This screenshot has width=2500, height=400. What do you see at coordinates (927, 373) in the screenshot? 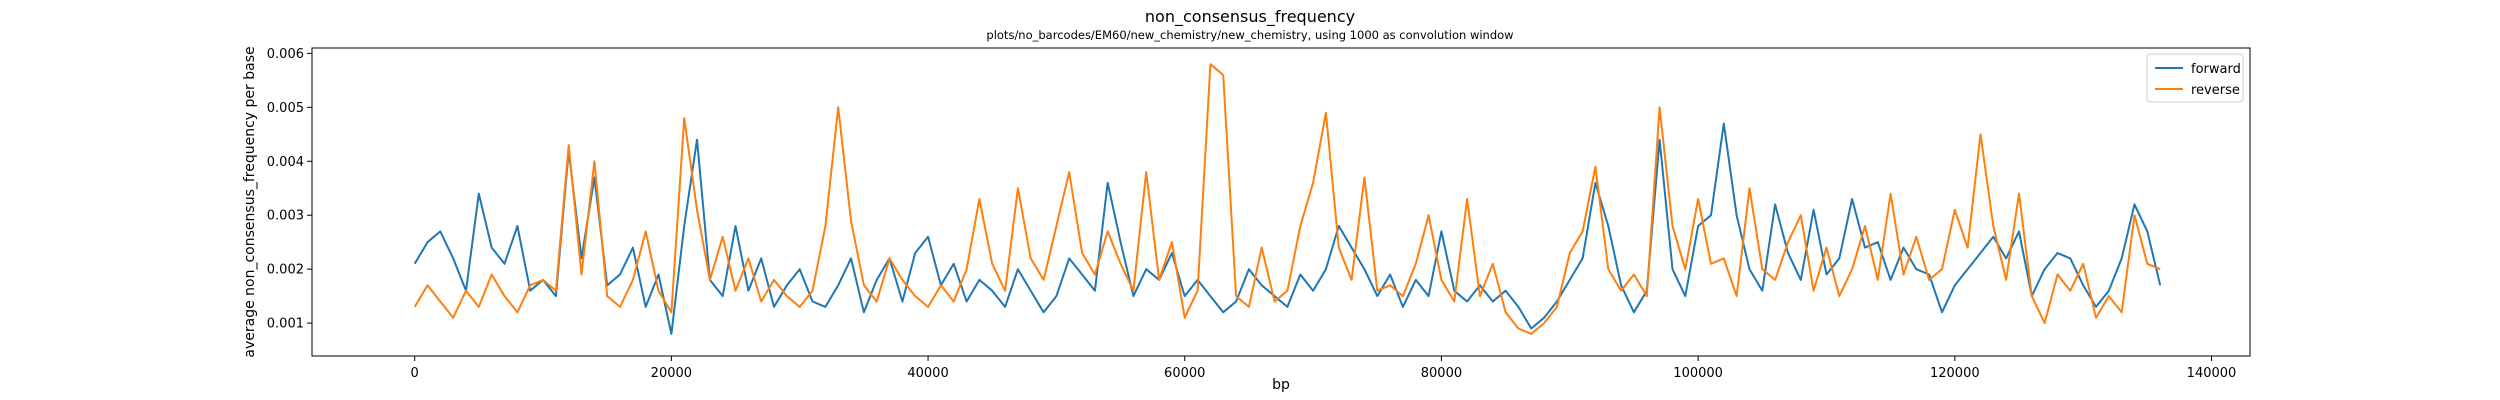
I see `x-tick-label: 40000` at bounding box center [927, 373].